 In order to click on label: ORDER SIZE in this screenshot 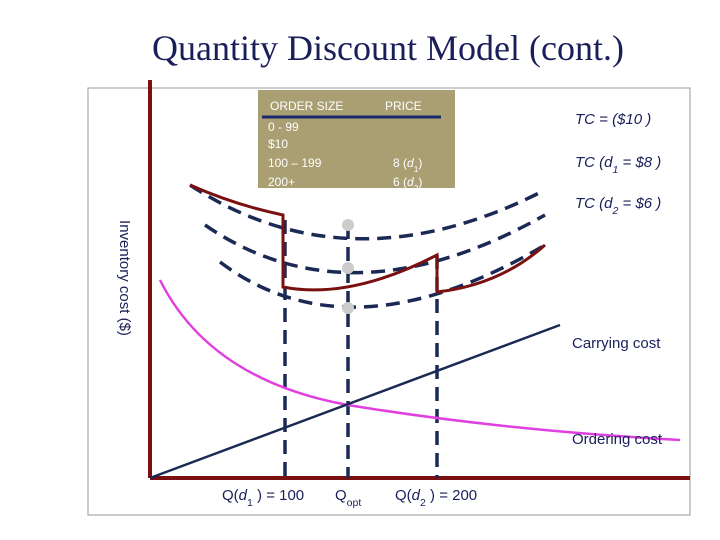, I will do `click(306, 106)`.